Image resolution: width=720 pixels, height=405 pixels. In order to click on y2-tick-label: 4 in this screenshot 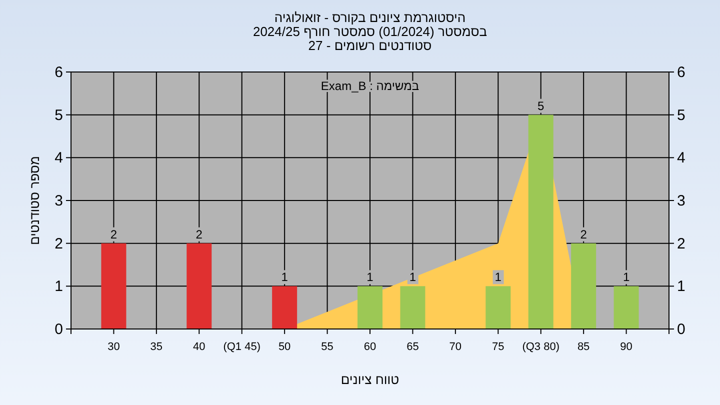, I will do `click(681, 158)`.